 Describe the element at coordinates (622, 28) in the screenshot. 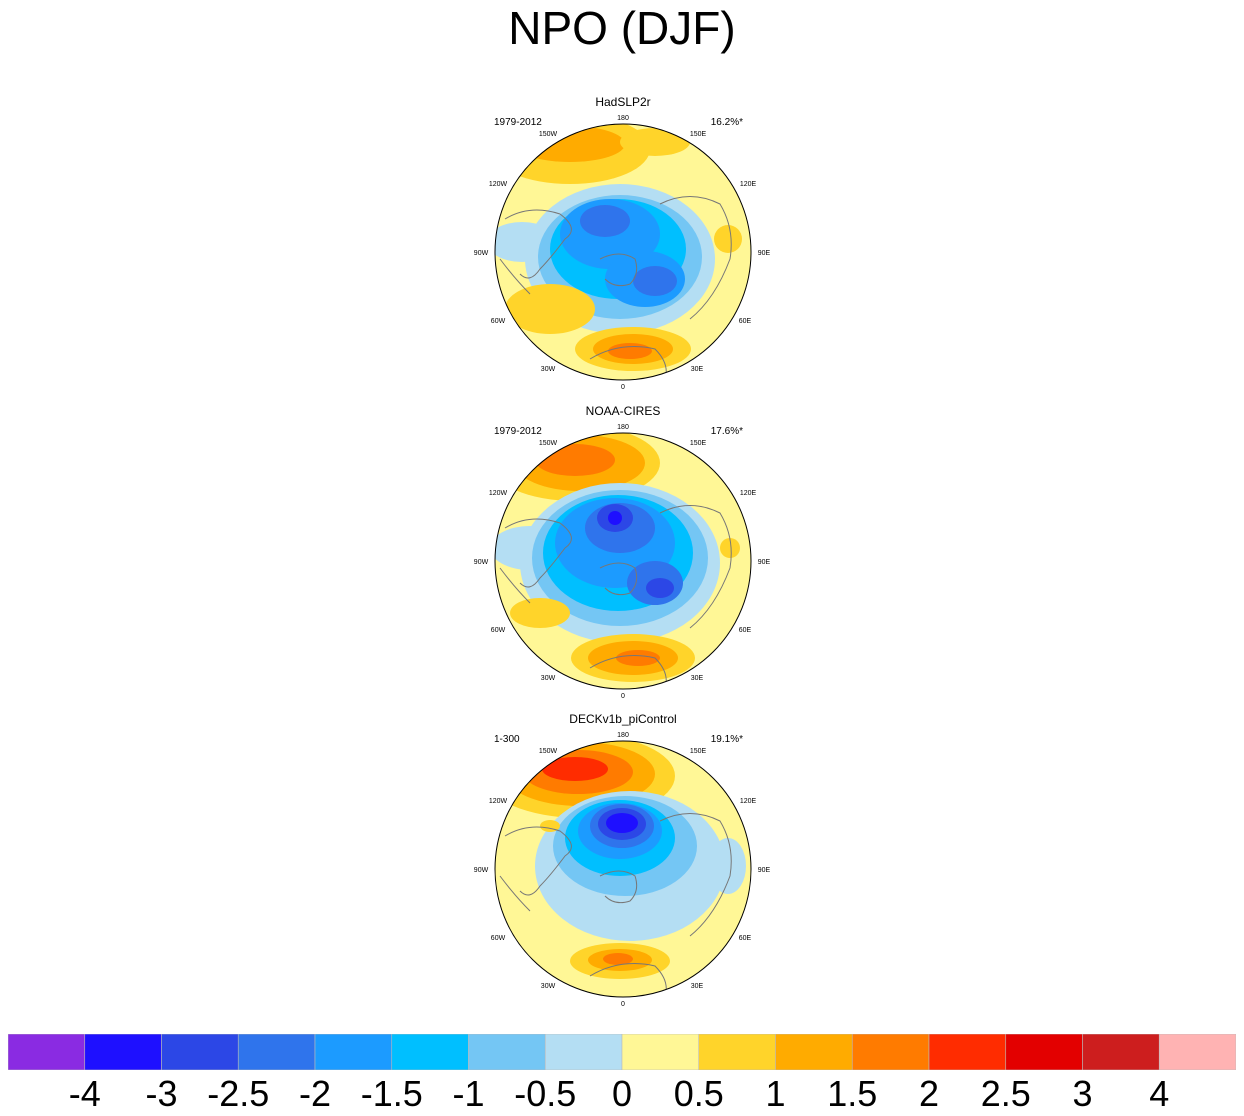

I see `figure-title: NPO (DJF)` at that location.